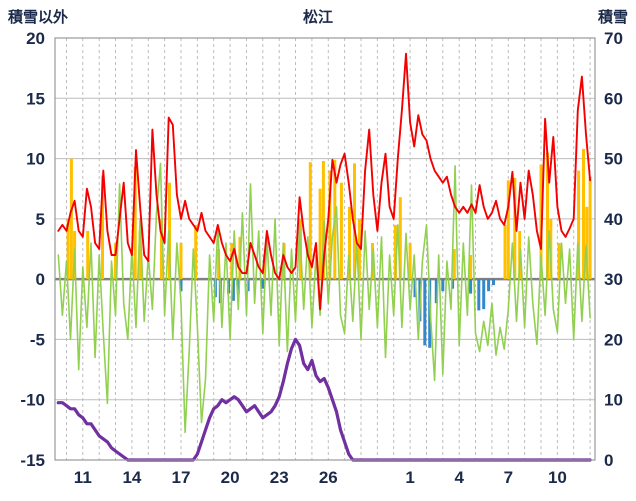  I want to click on left-axis-tick-label: 0, so click(40, 279).